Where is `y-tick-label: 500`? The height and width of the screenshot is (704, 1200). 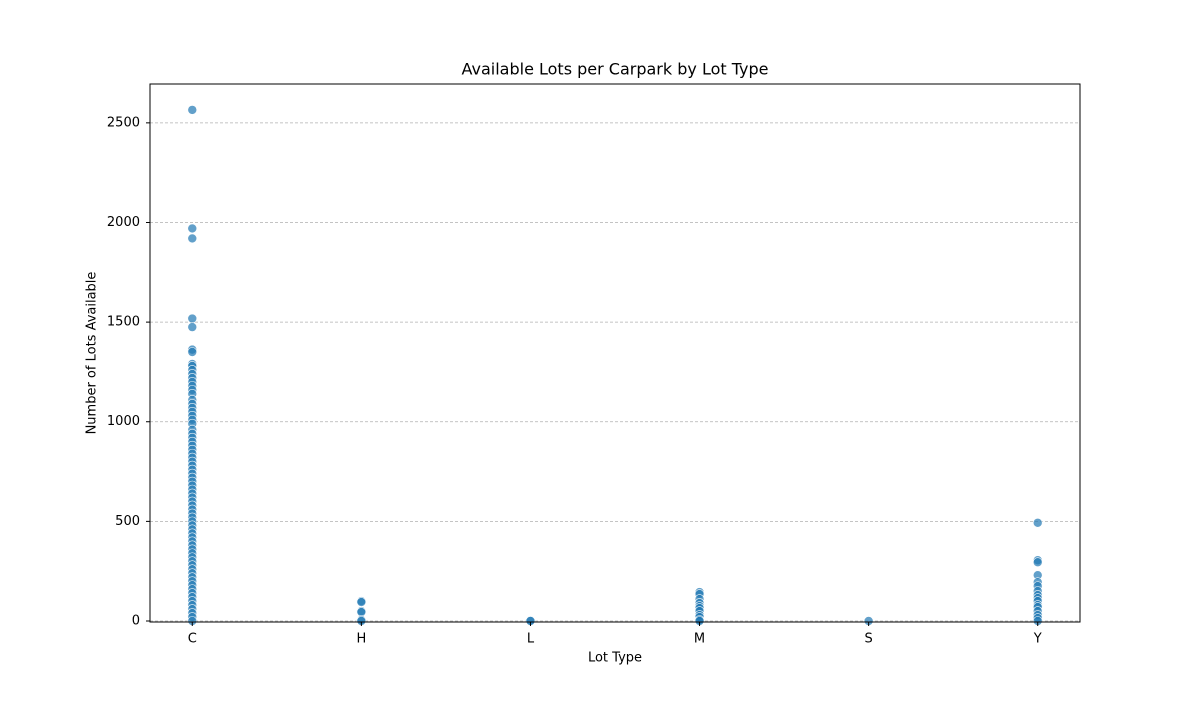 y-tick-label: 500 is located at coordinates (127, 521).